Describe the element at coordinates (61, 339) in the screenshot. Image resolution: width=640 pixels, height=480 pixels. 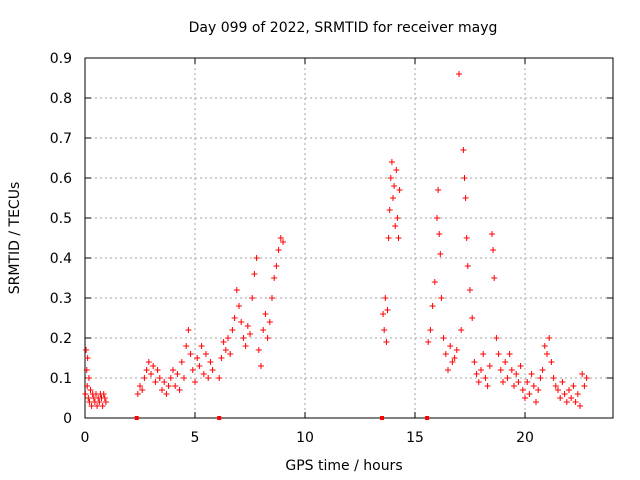
I see `y-tick-label: 0.2` at that location.